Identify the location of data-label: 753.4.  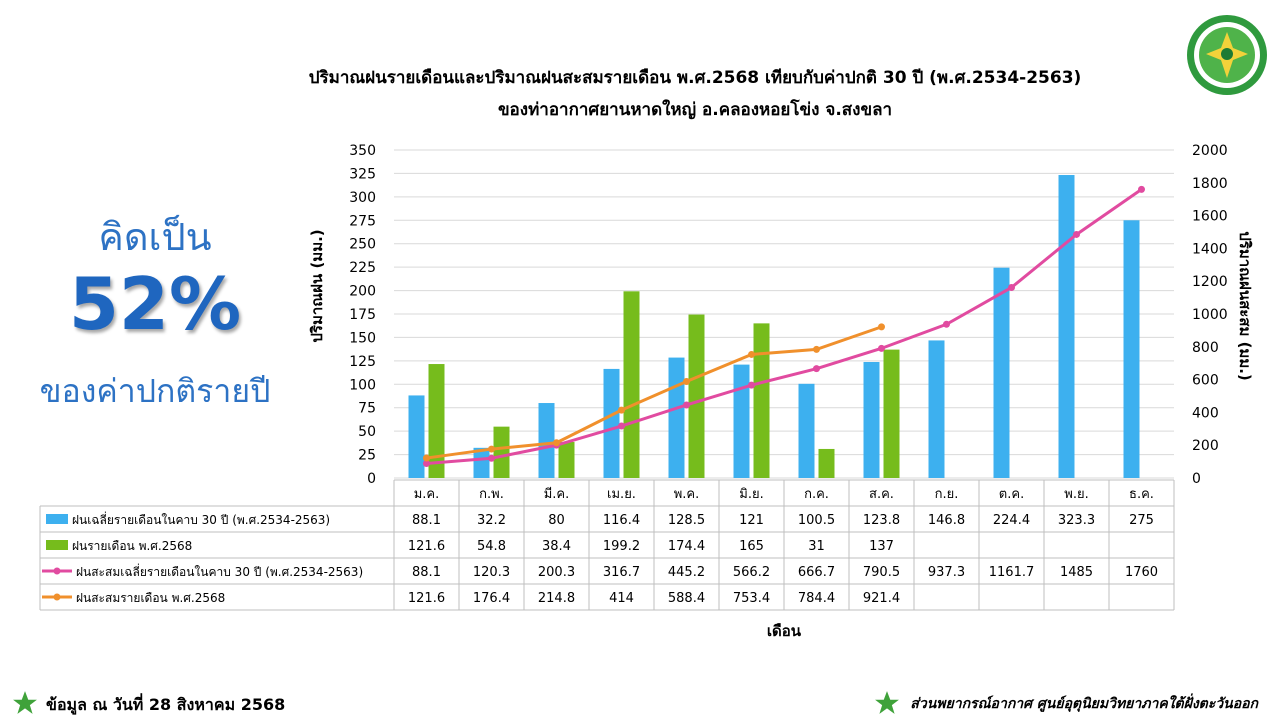
(751, 598).